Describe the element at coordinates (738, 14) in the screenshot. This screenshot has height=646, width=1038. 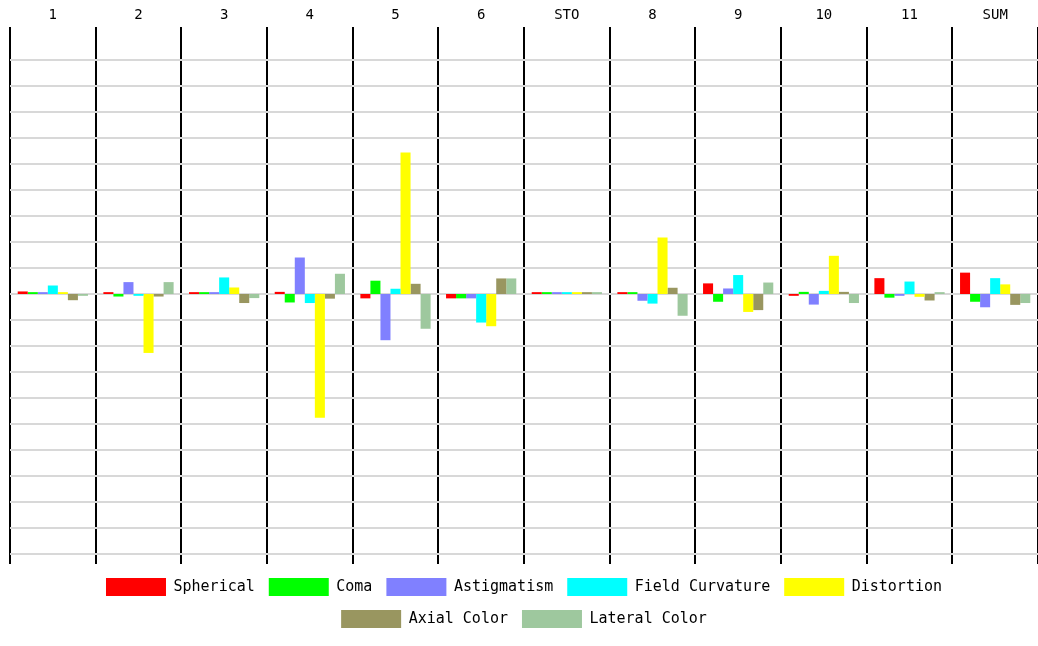
I see `x-tick-label: 9` at that location.